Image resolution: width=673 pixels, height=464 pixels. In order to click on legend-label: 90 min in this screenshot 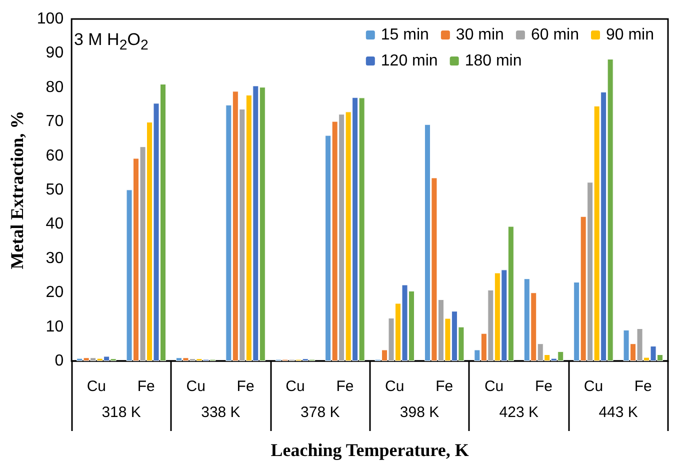, I will do `click(630, 35)`.